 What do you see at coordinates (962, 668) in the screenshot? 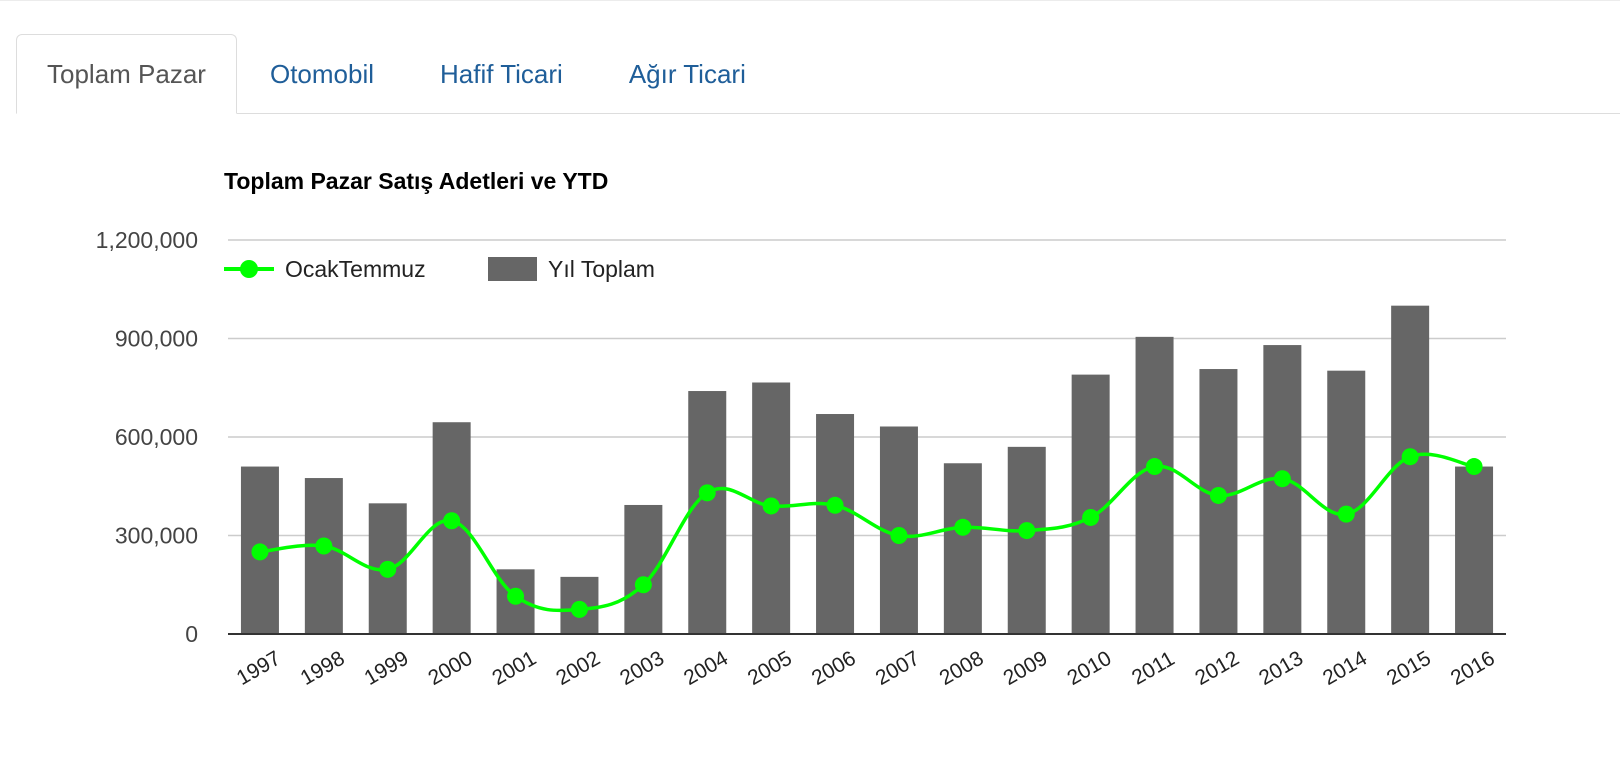
I see `x-tick-label: 2008` at bounding box center [962, 668].